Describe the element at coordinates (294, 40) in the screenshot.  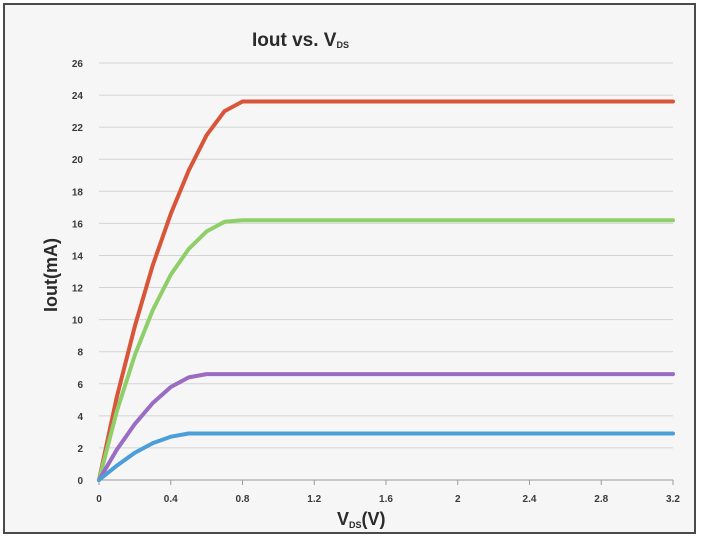
I see `chart-title-main: Iout vs. V` at that location.